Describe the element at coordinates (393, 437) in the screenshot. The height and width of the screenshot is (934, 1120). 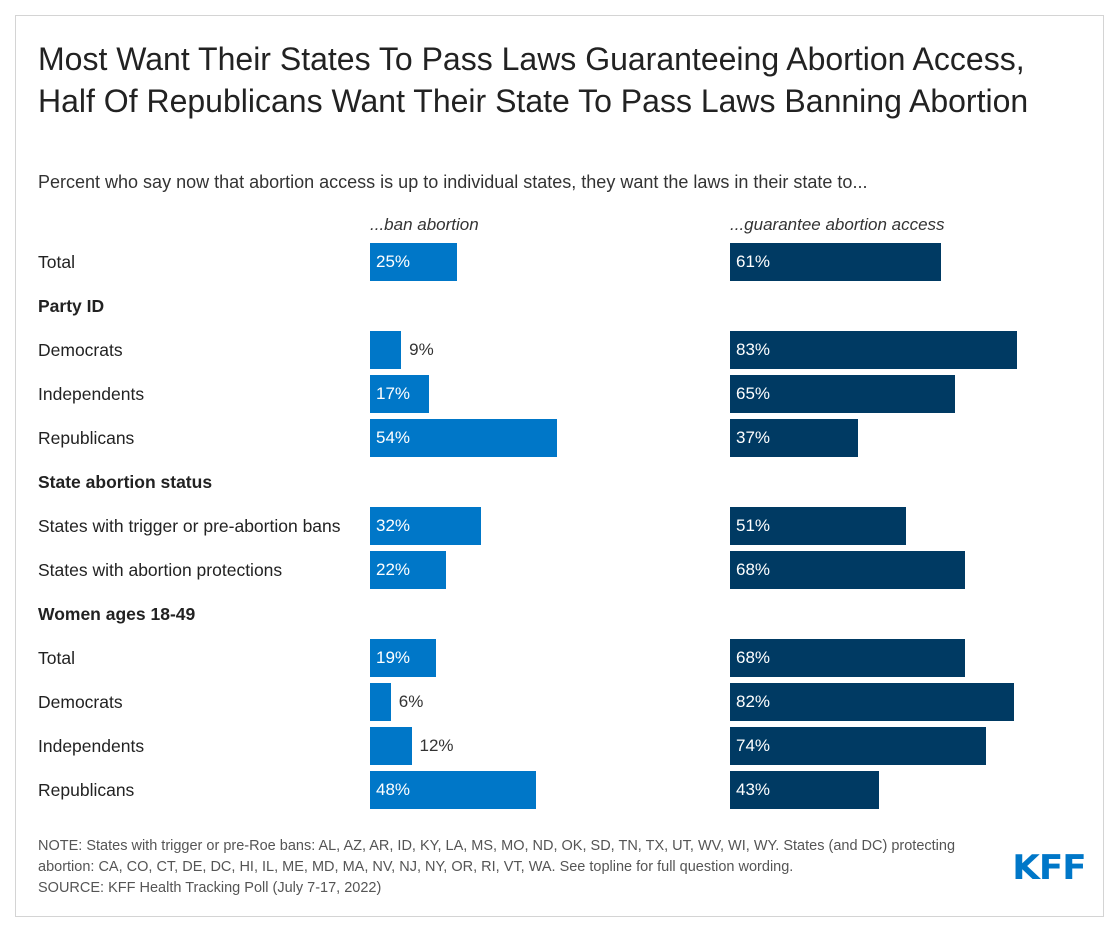
I see `value-label-ban: 54%` at that location.